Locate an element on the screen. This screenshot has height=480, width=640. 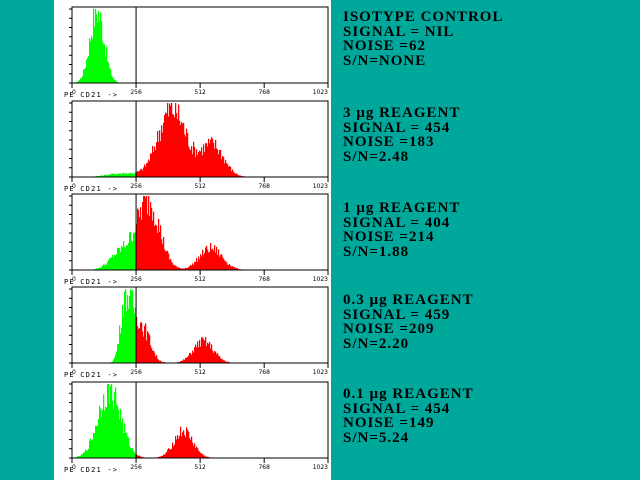
x-tick-label: 512 is located at coordinates (200, 372).